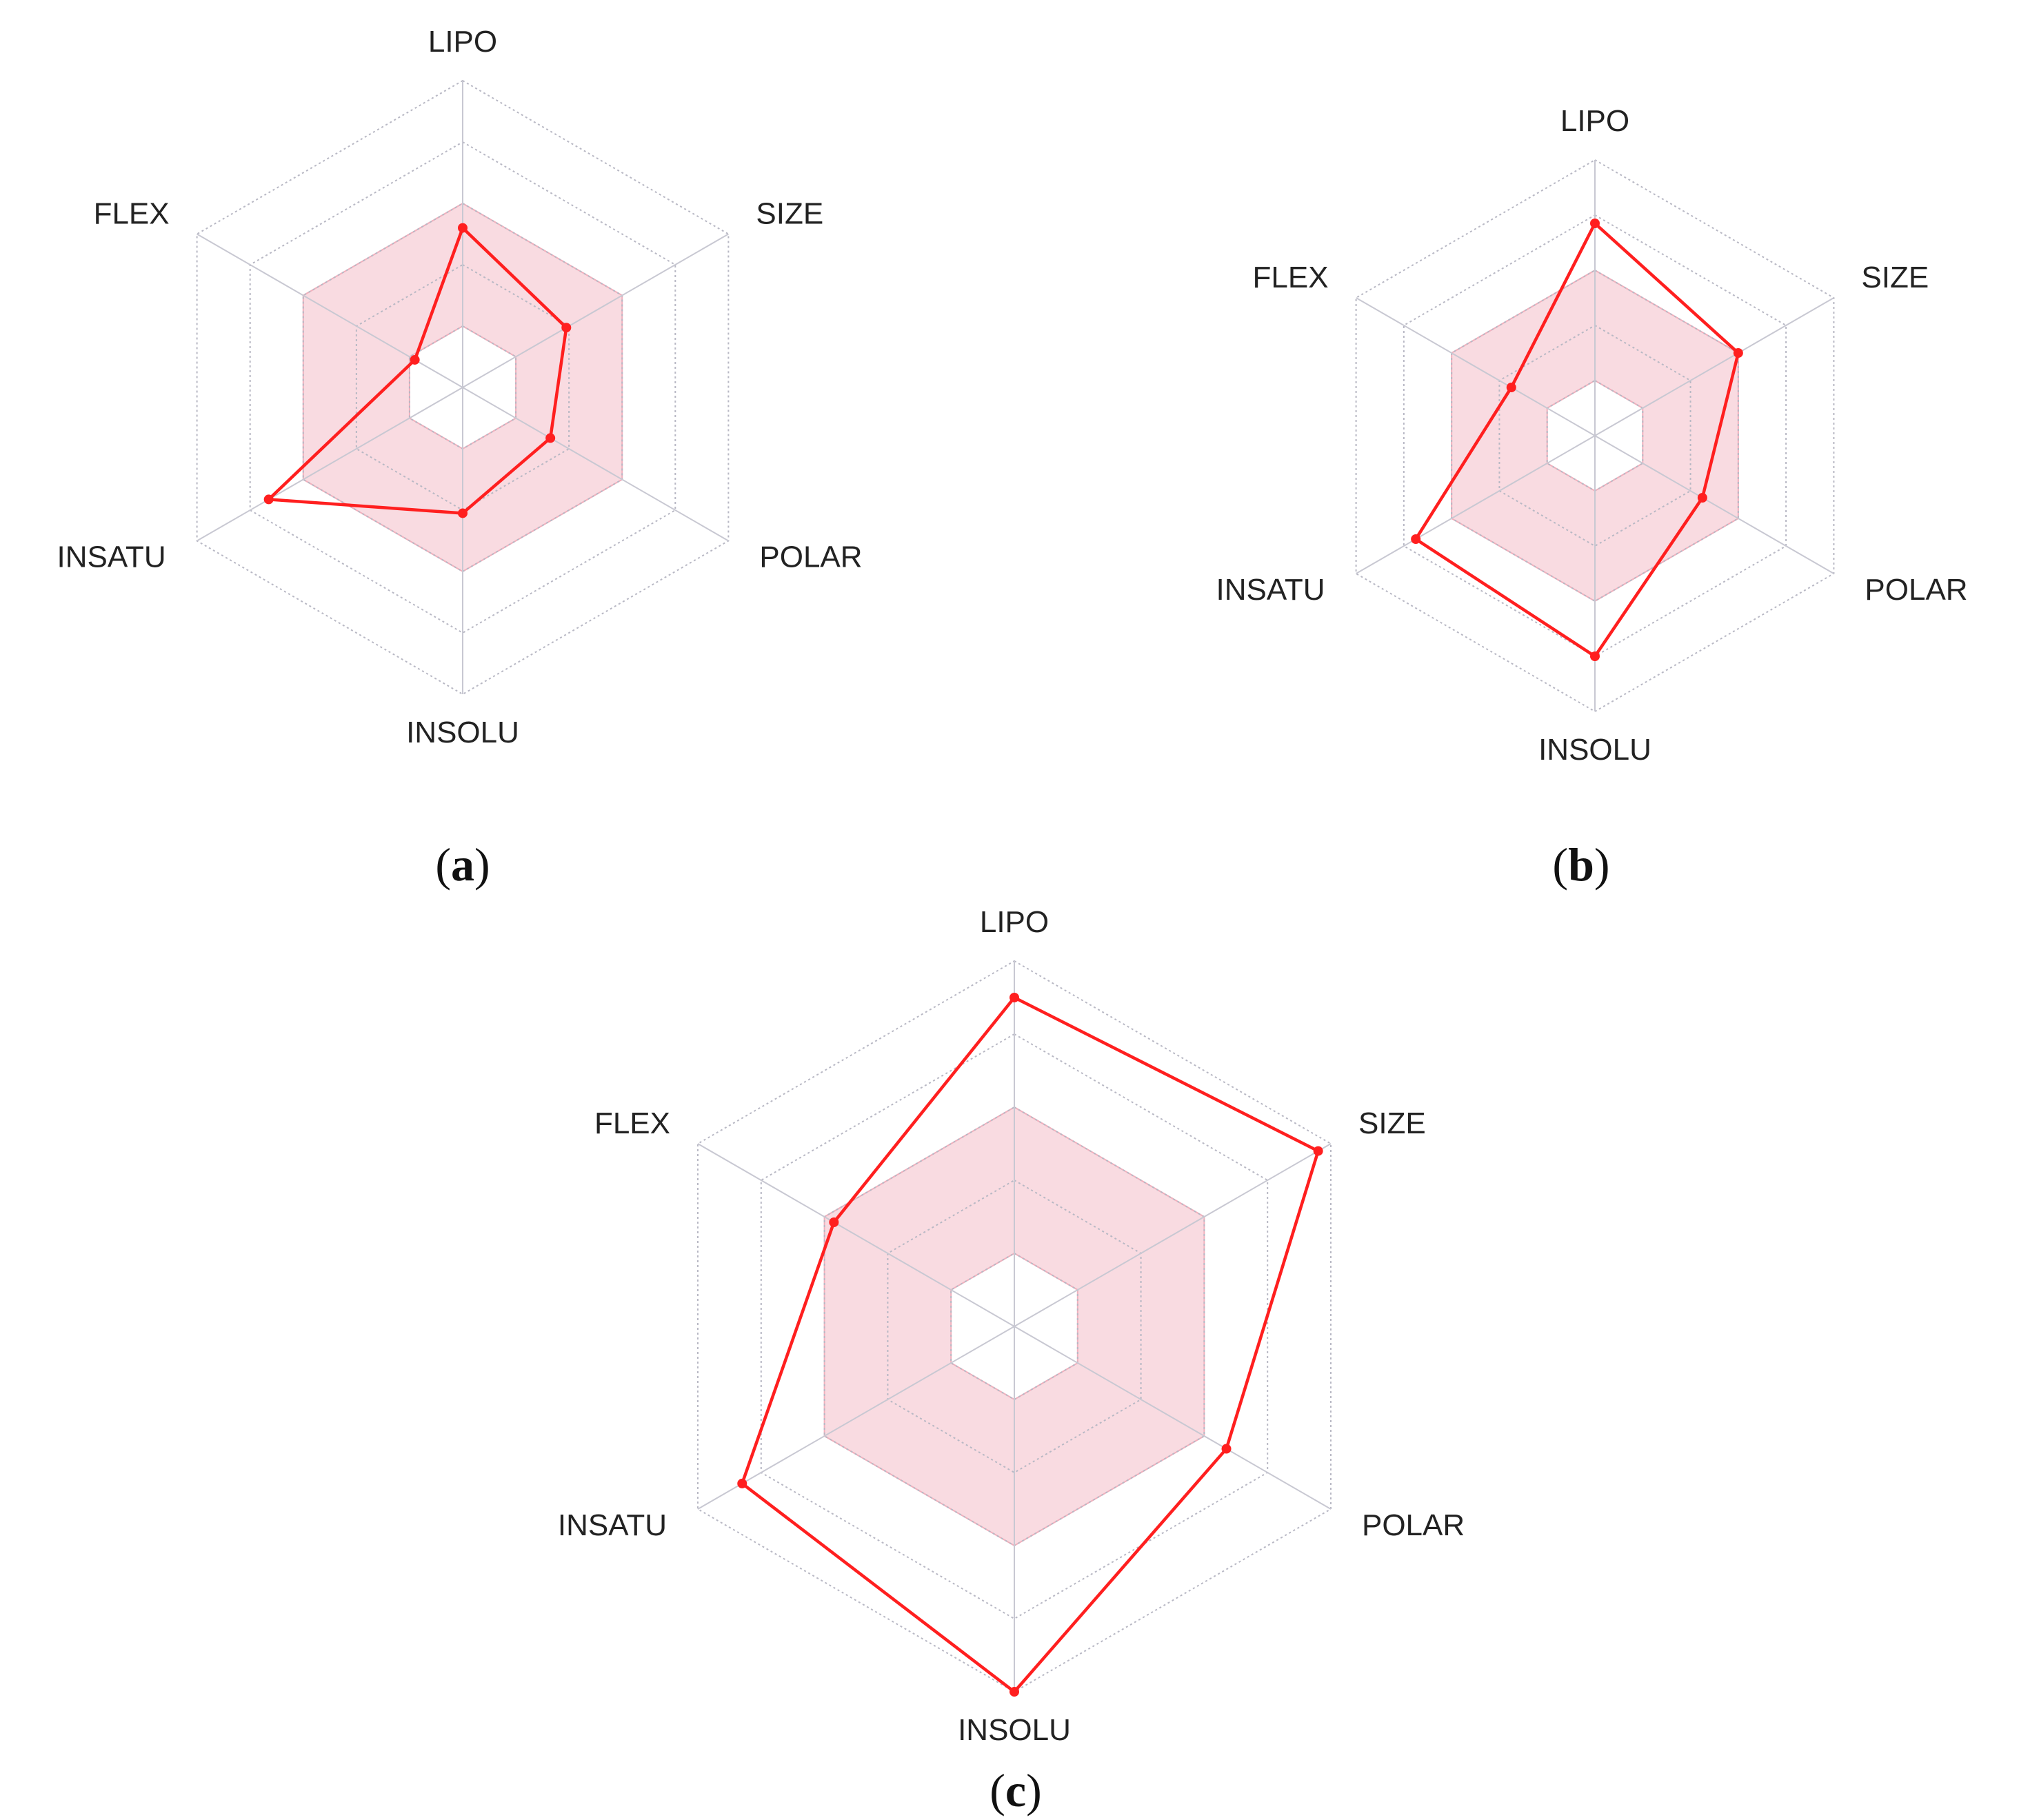  What do you see at coordinates (566, 328) in the screenshot?
I see `data-point-a-size` at bounding box center [566, 328].